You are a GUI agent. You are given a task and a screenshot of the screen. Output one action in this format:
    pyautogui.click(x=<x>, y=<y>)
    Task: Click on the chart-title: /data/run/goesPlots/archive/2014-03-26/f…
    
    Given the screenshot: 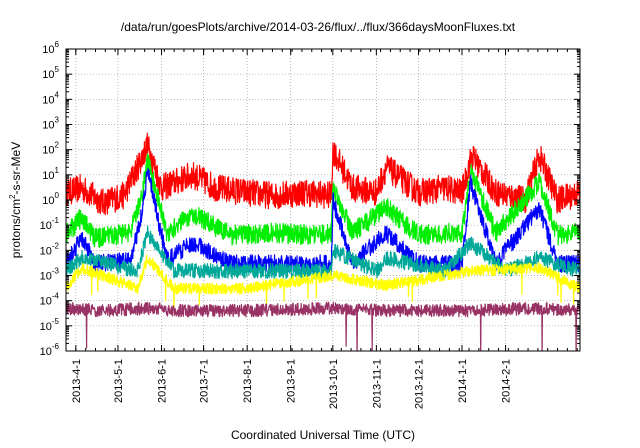 What is the action you would take?
    pyautogui.click(x=318, y=27)
    